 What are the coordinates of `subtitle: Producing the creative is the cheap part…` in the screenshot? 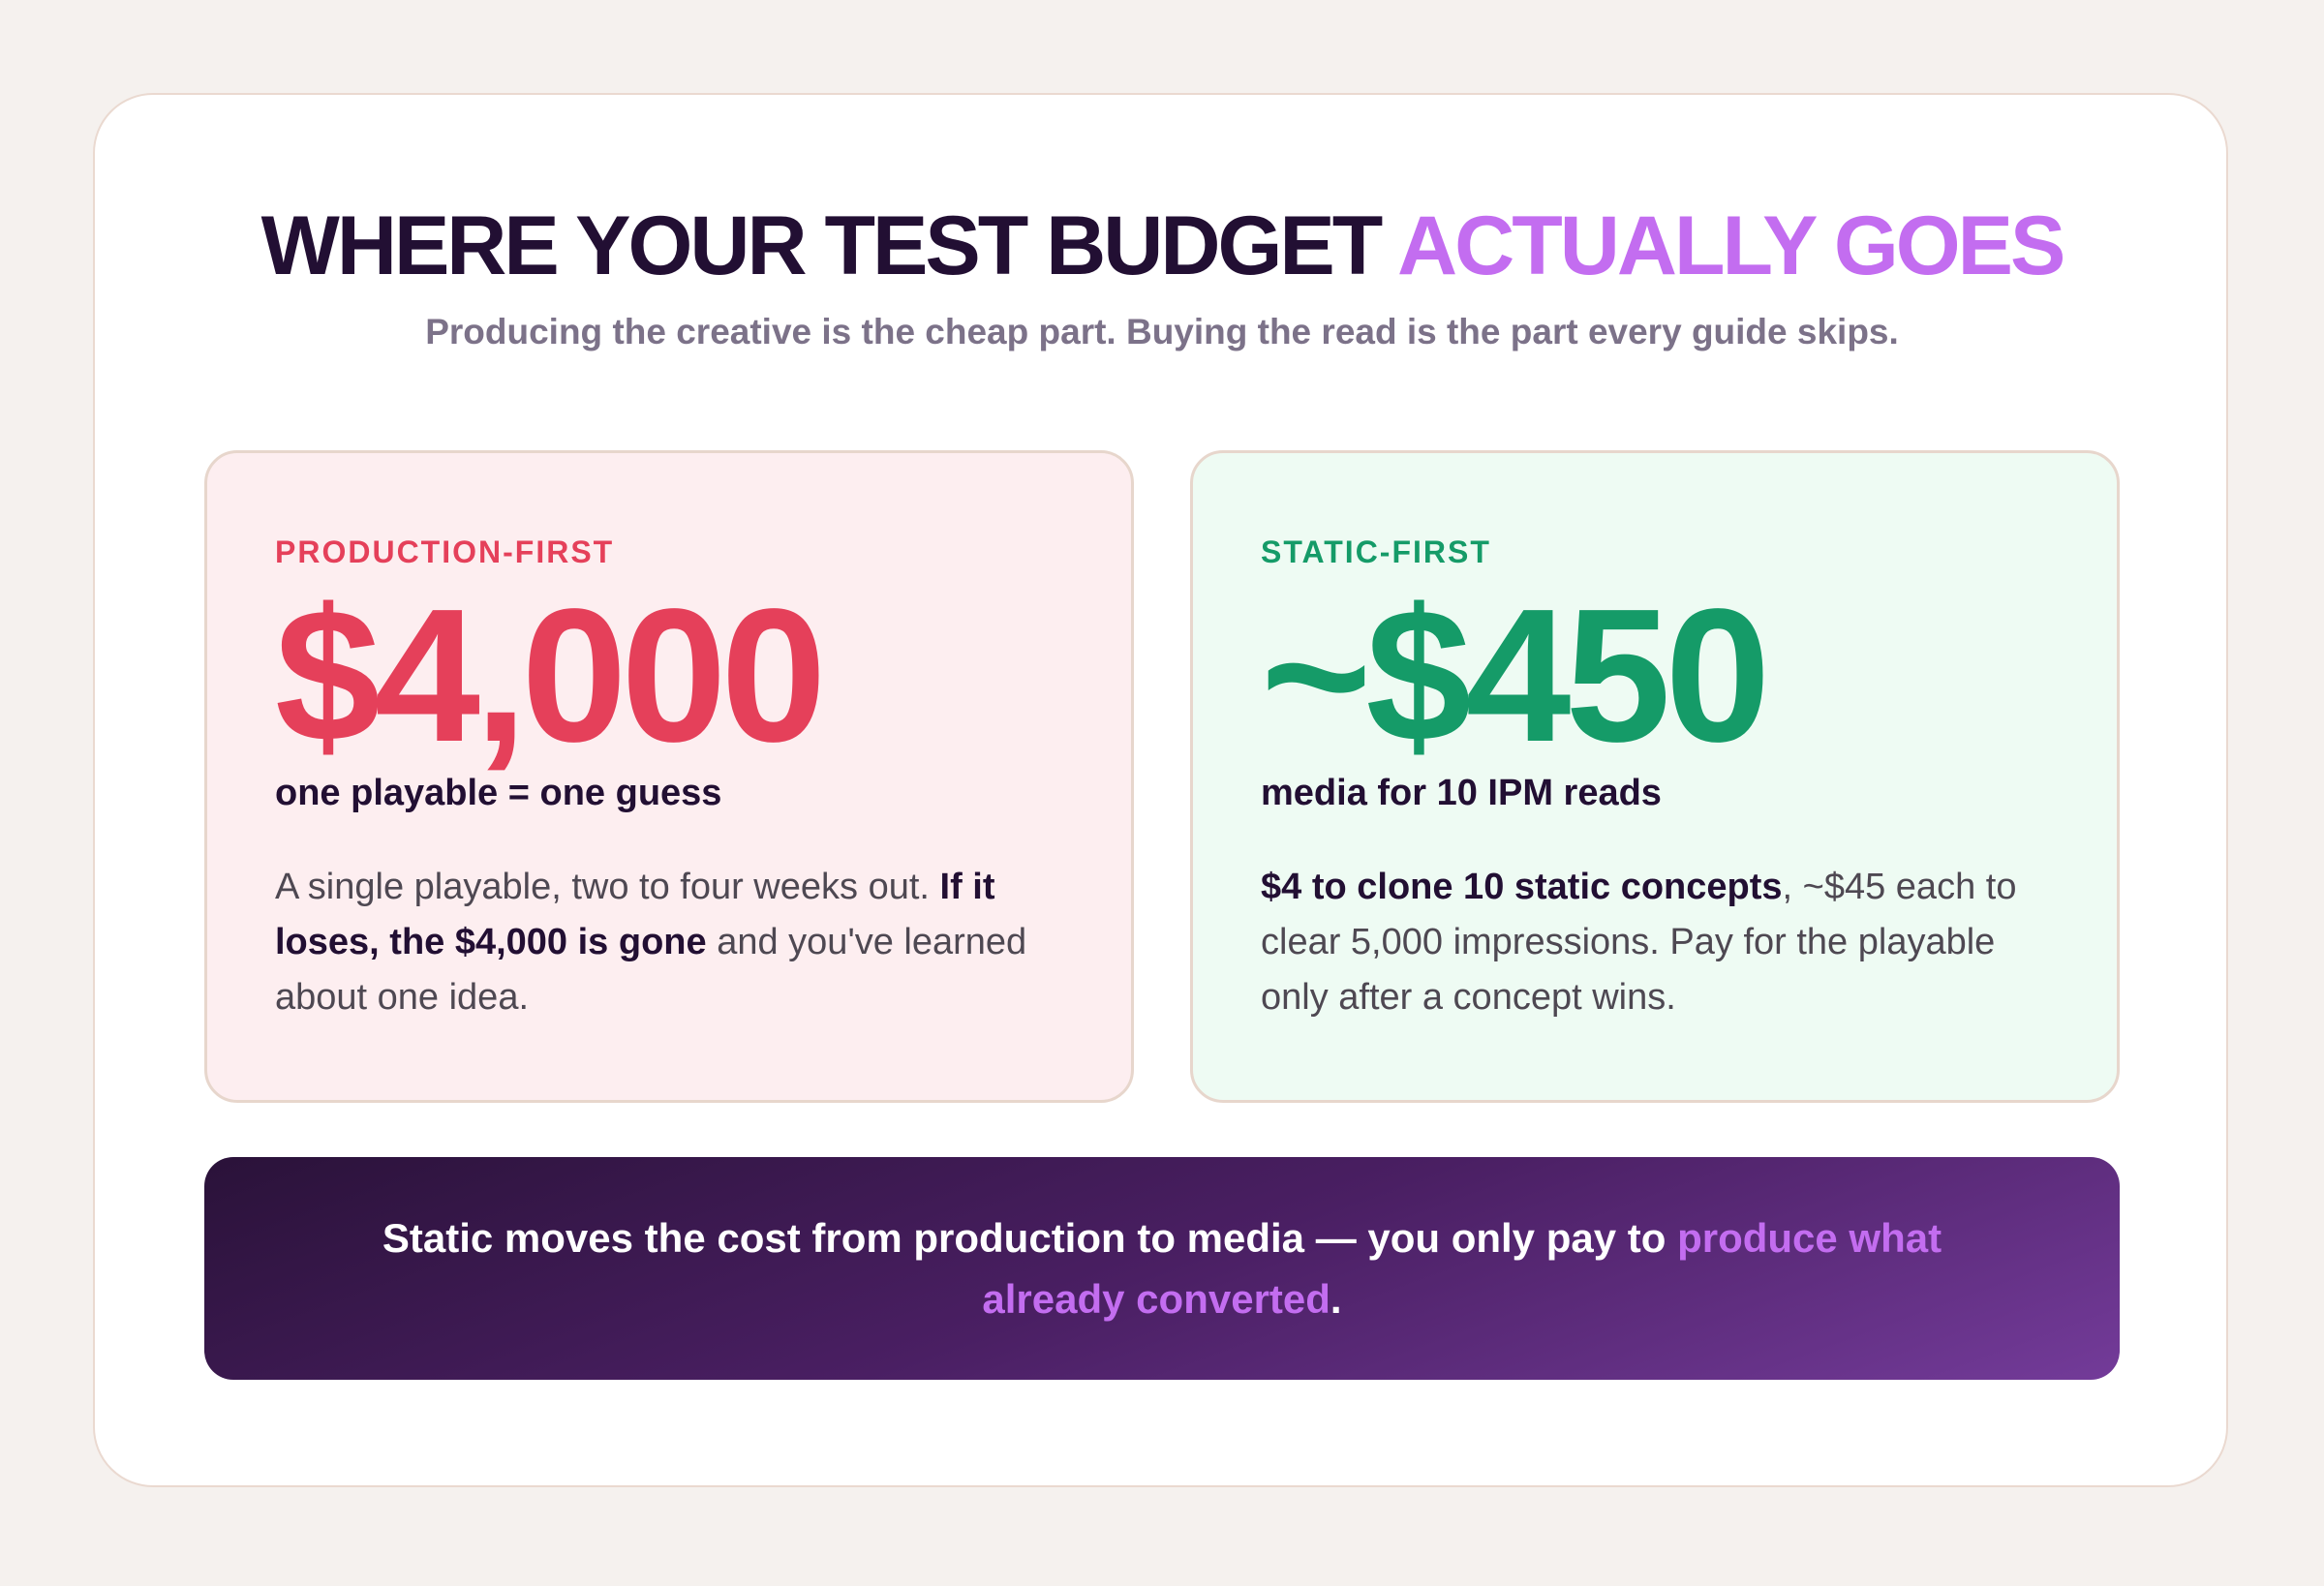 It's located at (1162, 331).